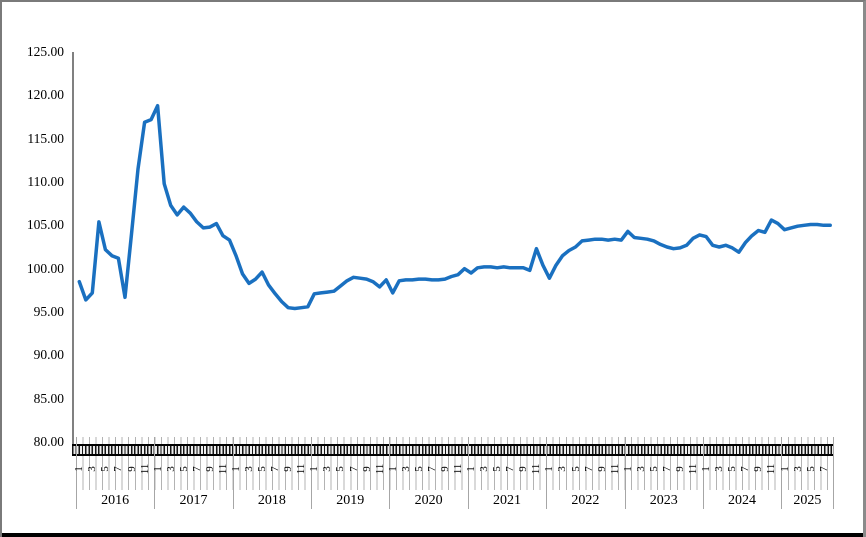 The image size is (866, 537). Describe the element at coordinates (45, 225) in the screenshot. I see `y-axis-label: 105.00` at that location.